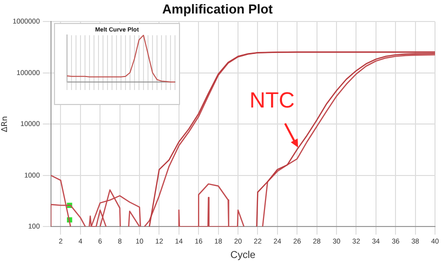  I want to click on chart-title: Amplification Plot, so click(218, 8).